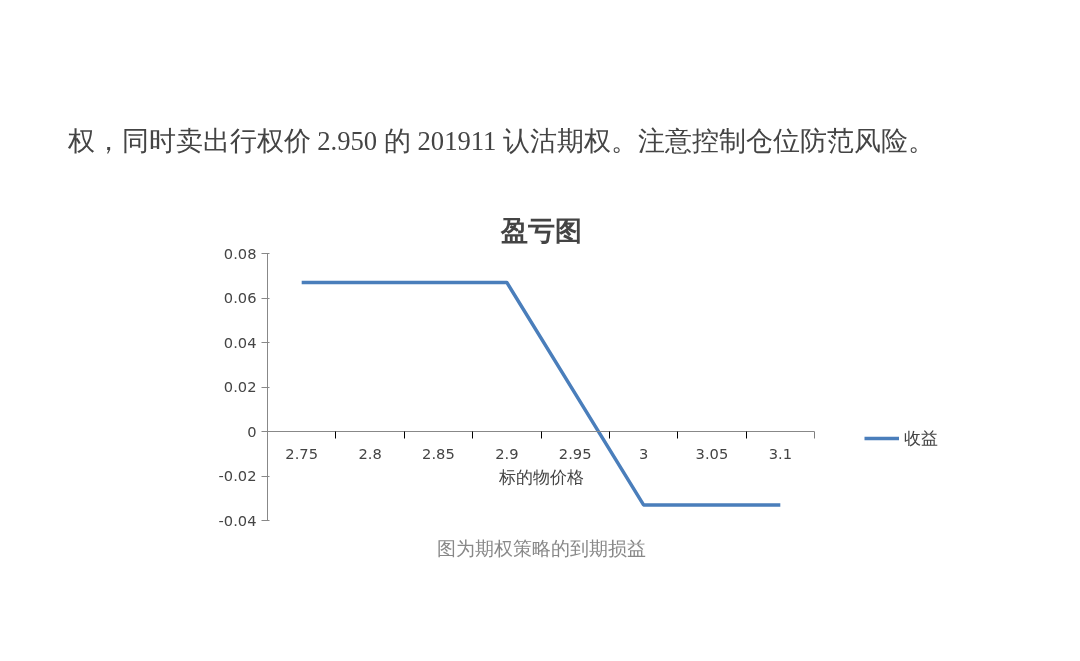 Image resolution: width=1080 pixels, height=661 pixels. Describe the element at coordinates (507, 453) in the screenshot. I see `x-tick-label: 2.9` at that location.